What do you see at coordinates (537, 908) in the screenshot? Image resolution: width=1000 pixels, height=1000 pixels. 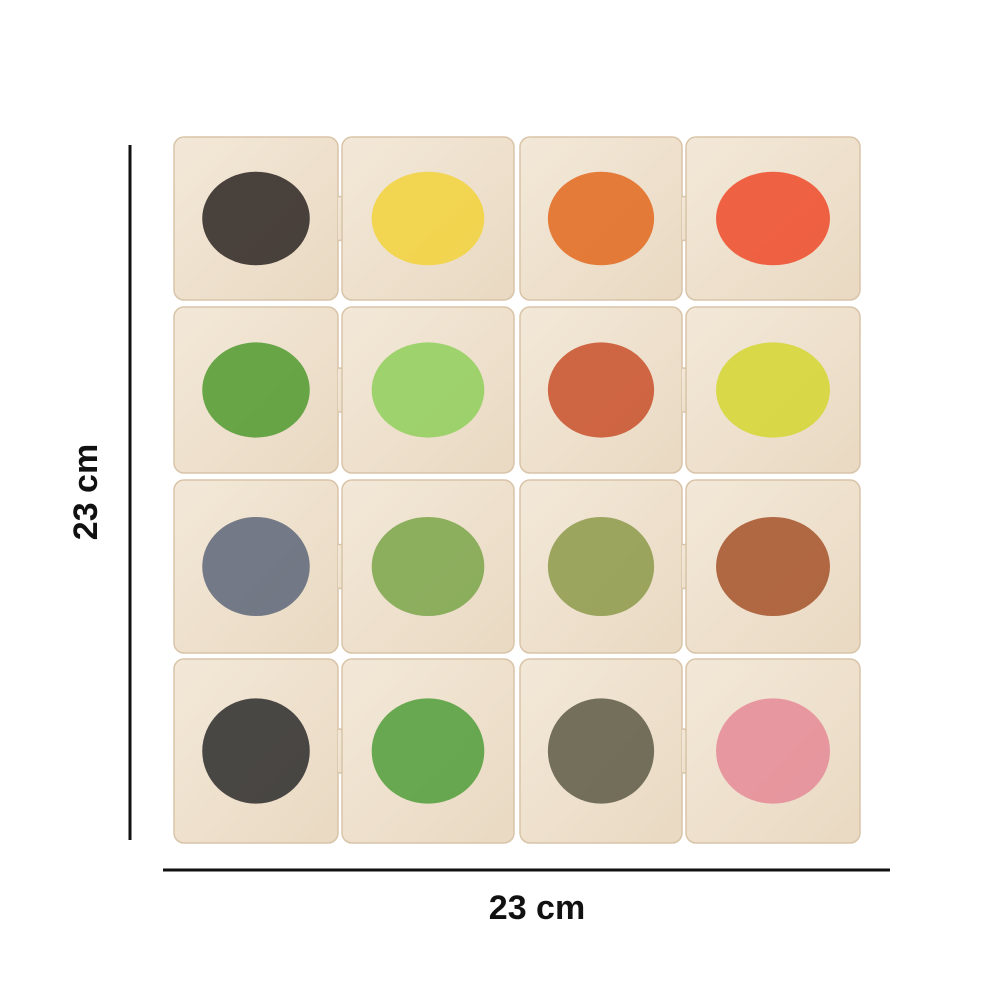 I see `width-label: 23 cm` at bounding box center [537, 908].